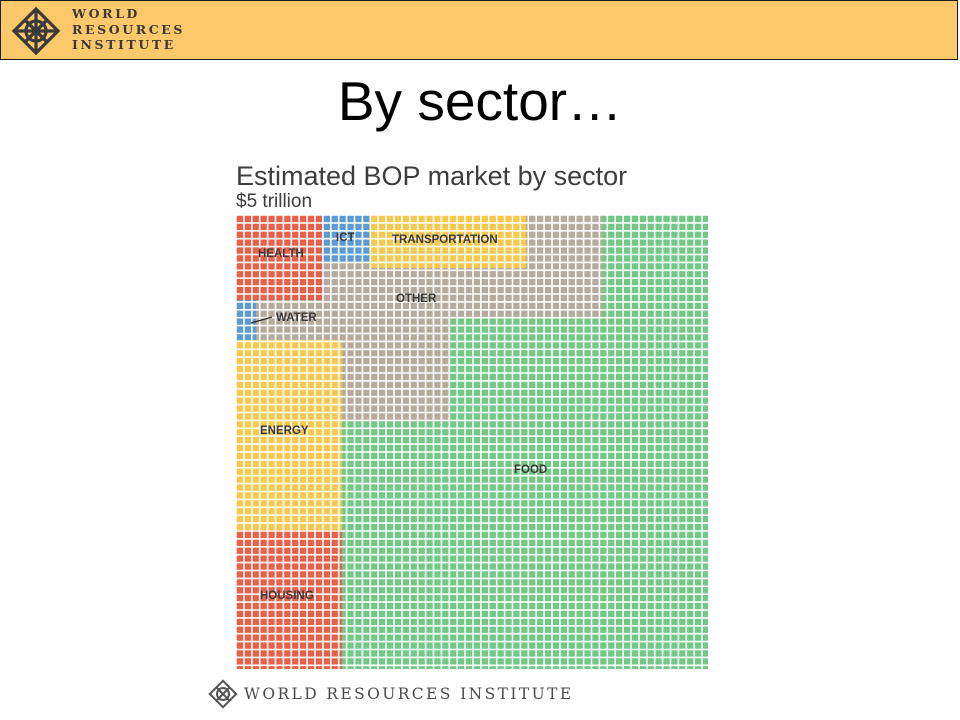 This screenshot has width=960, height=720. I want to click on sector-label-other: OTHER, so click(416, 299).